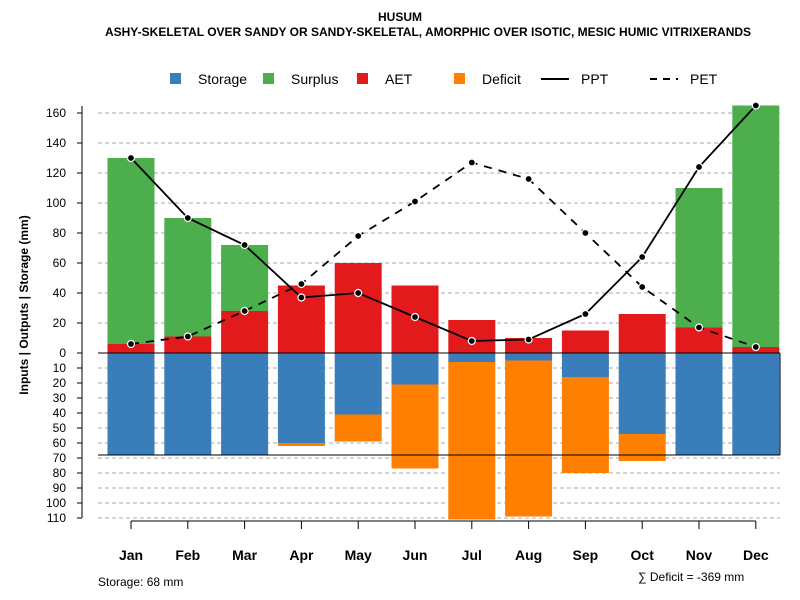 The height and width of the screenshot is (600, 800). I want to click on y-tick-label: 110, so click(56, 518).